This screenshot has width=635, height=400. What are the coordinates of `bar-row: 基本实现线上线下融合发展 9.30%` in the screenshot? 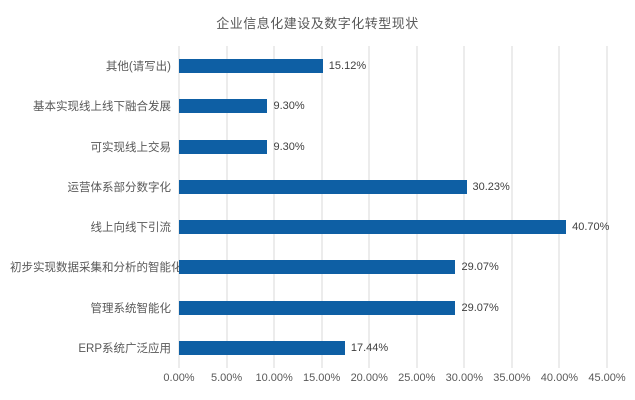 It's located at (308, 106).